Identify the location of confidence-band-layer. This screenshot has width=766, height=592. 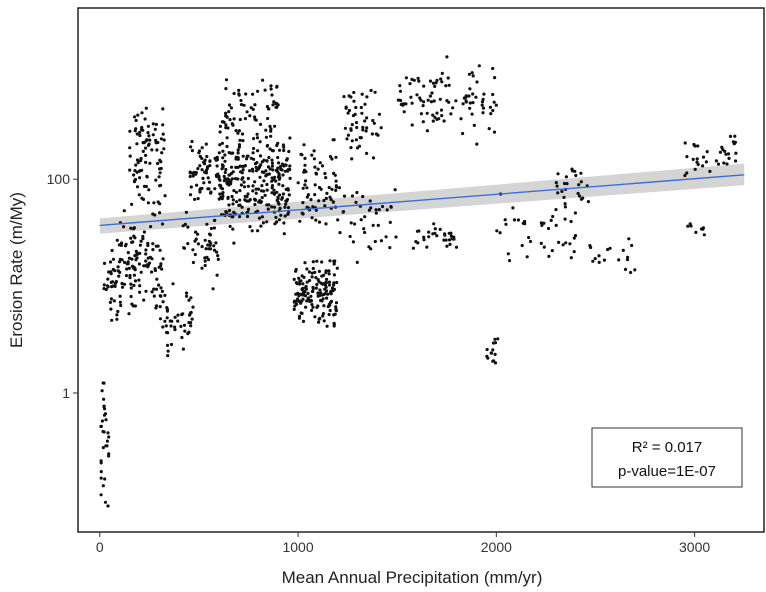
(422, 198).